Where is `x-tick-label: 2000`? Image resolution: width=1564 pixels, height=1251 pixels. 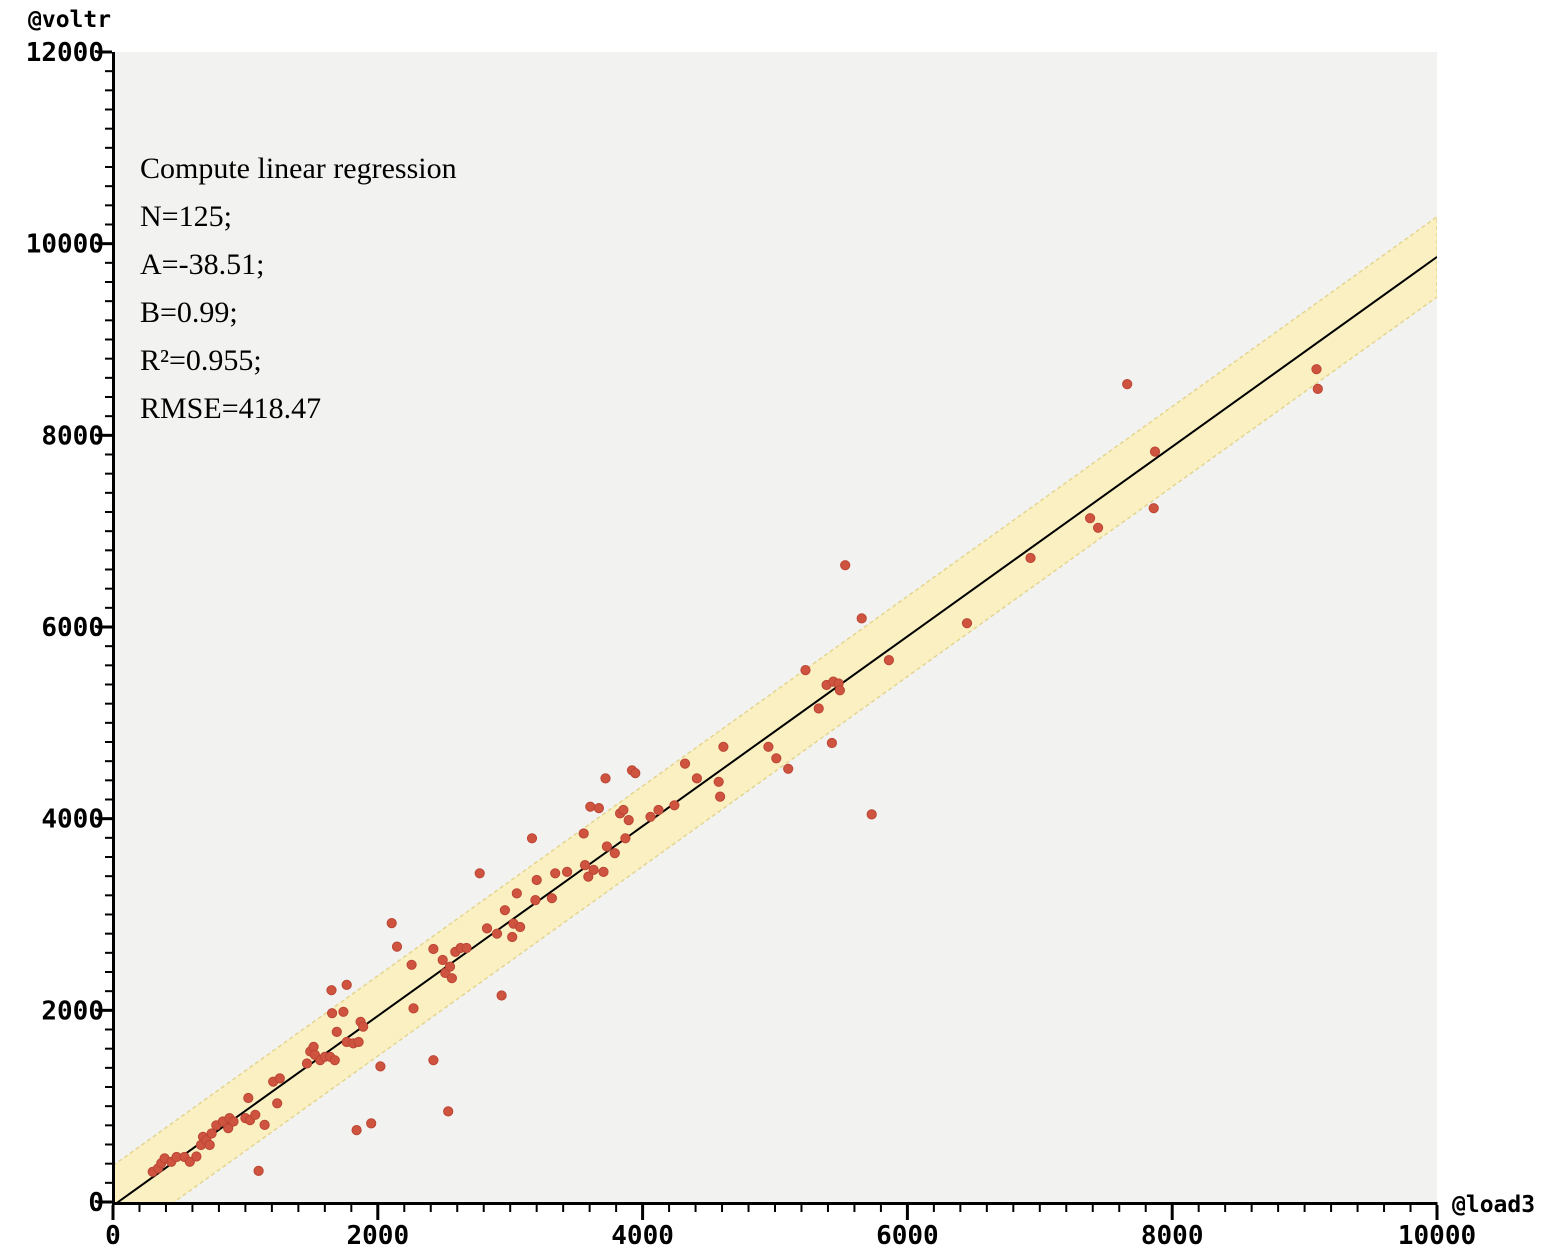 x-tick-label: 2000 is located at coordinates (377, 1236).